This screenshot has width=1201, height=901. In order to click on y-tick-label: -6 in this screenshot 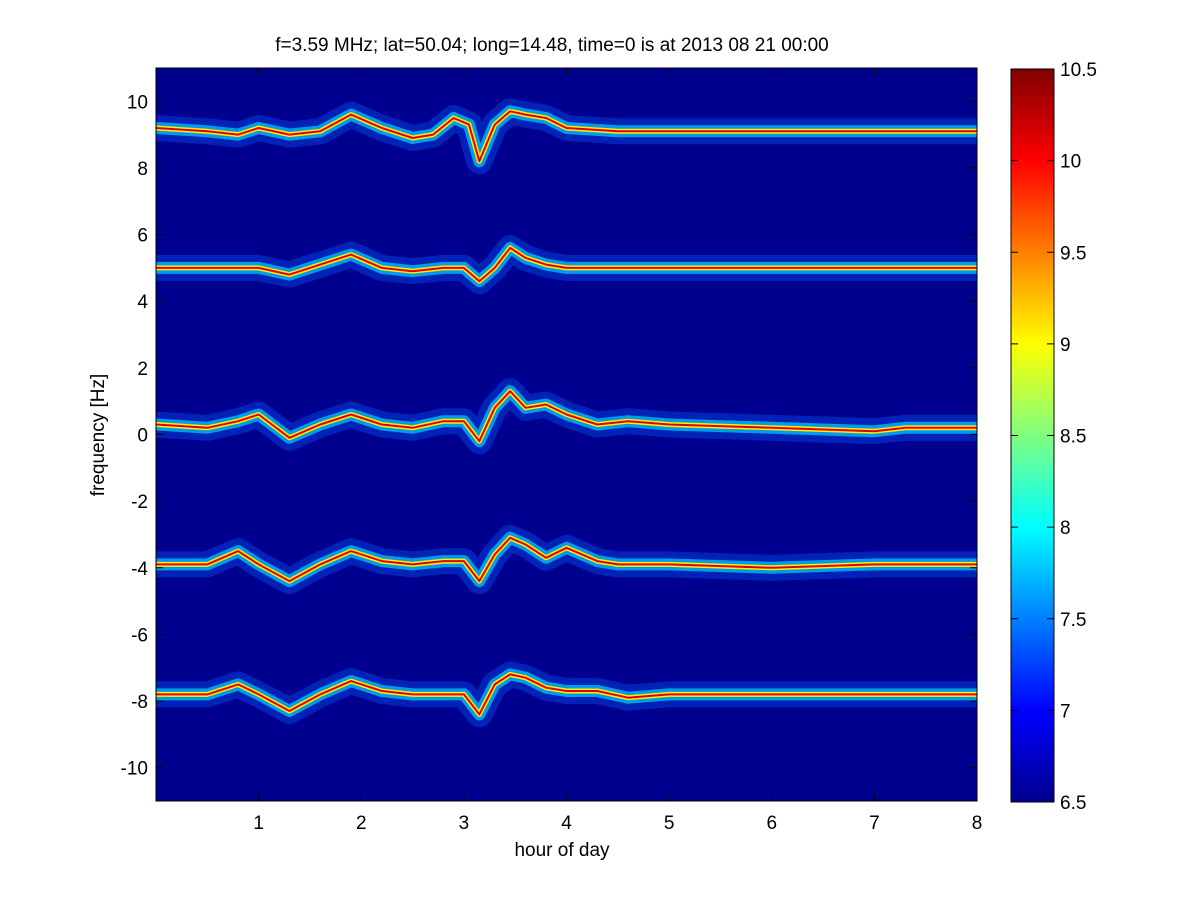, I will do `click(139, 635)`.